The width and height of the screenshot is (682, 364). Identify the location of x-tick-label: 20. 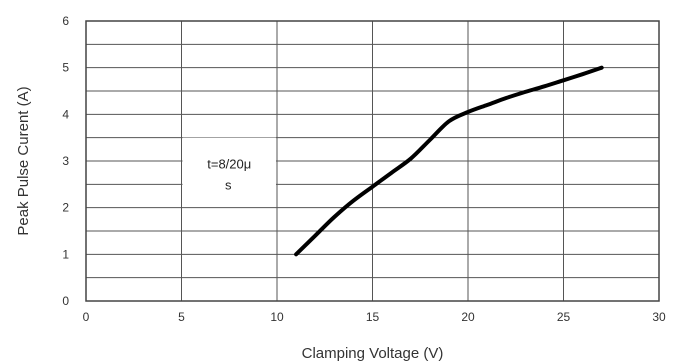
(468, 317).